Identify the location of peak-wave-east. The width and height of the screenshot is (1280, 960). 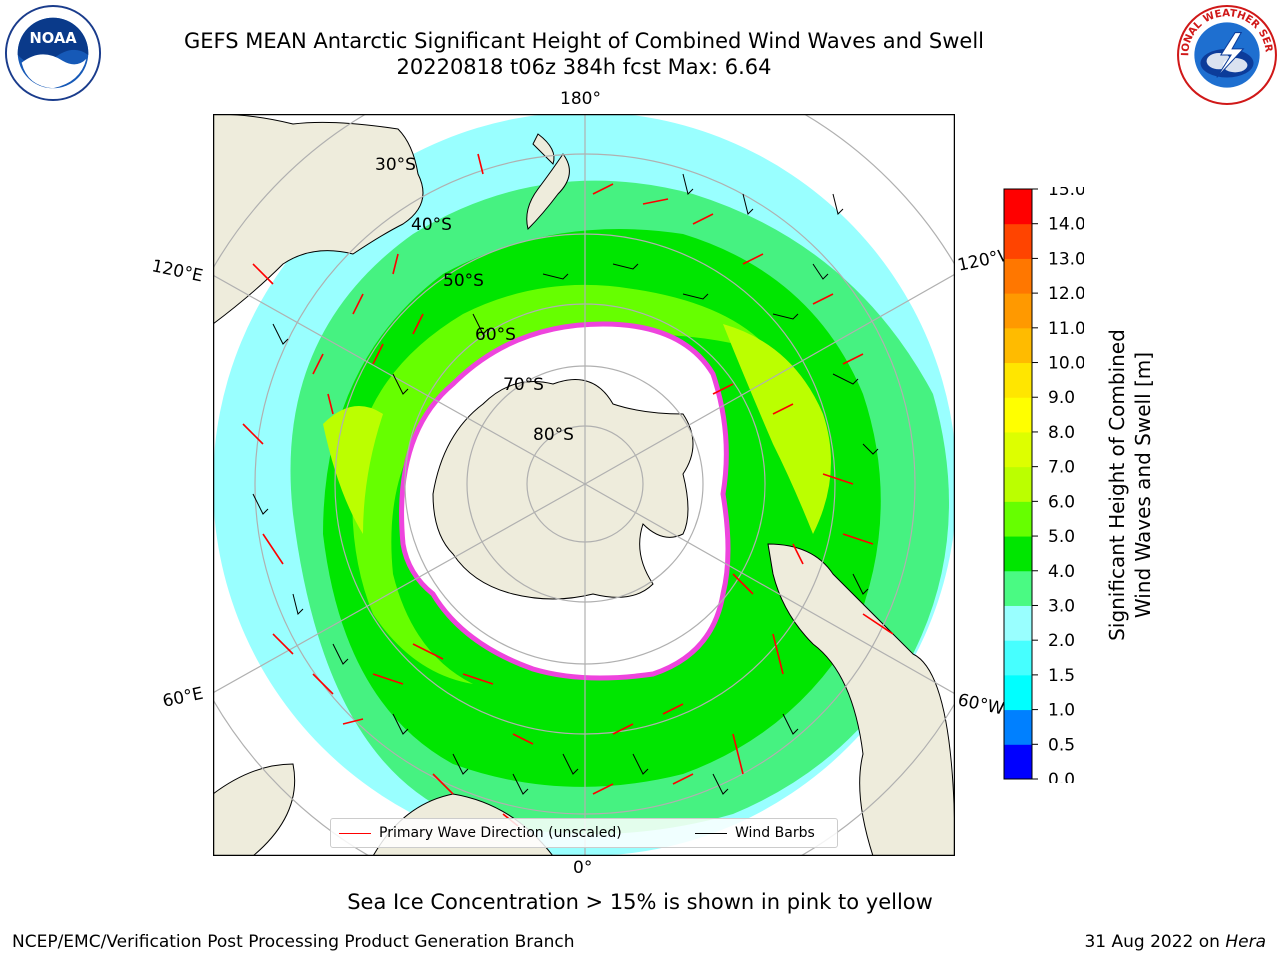
(777, 429).